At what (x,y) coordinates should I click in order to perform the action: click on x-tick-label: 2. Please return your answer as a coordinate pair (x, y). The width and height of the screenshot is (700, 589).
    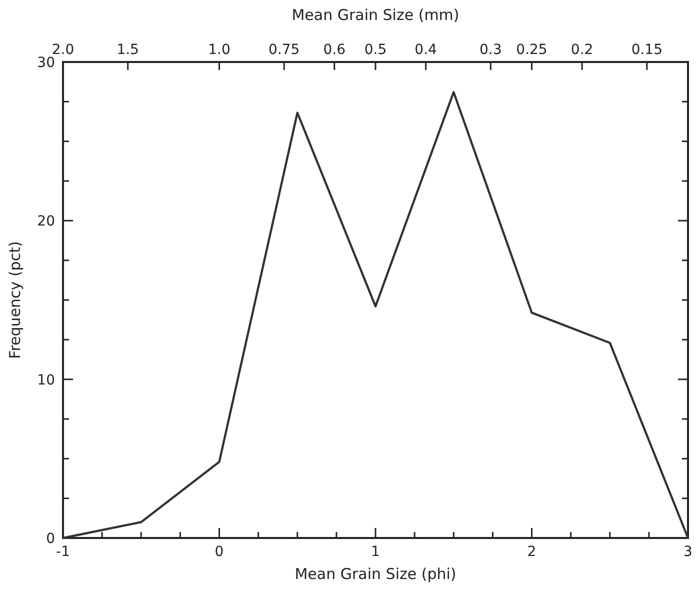
    Looking at the image, I should click on (531, 552).